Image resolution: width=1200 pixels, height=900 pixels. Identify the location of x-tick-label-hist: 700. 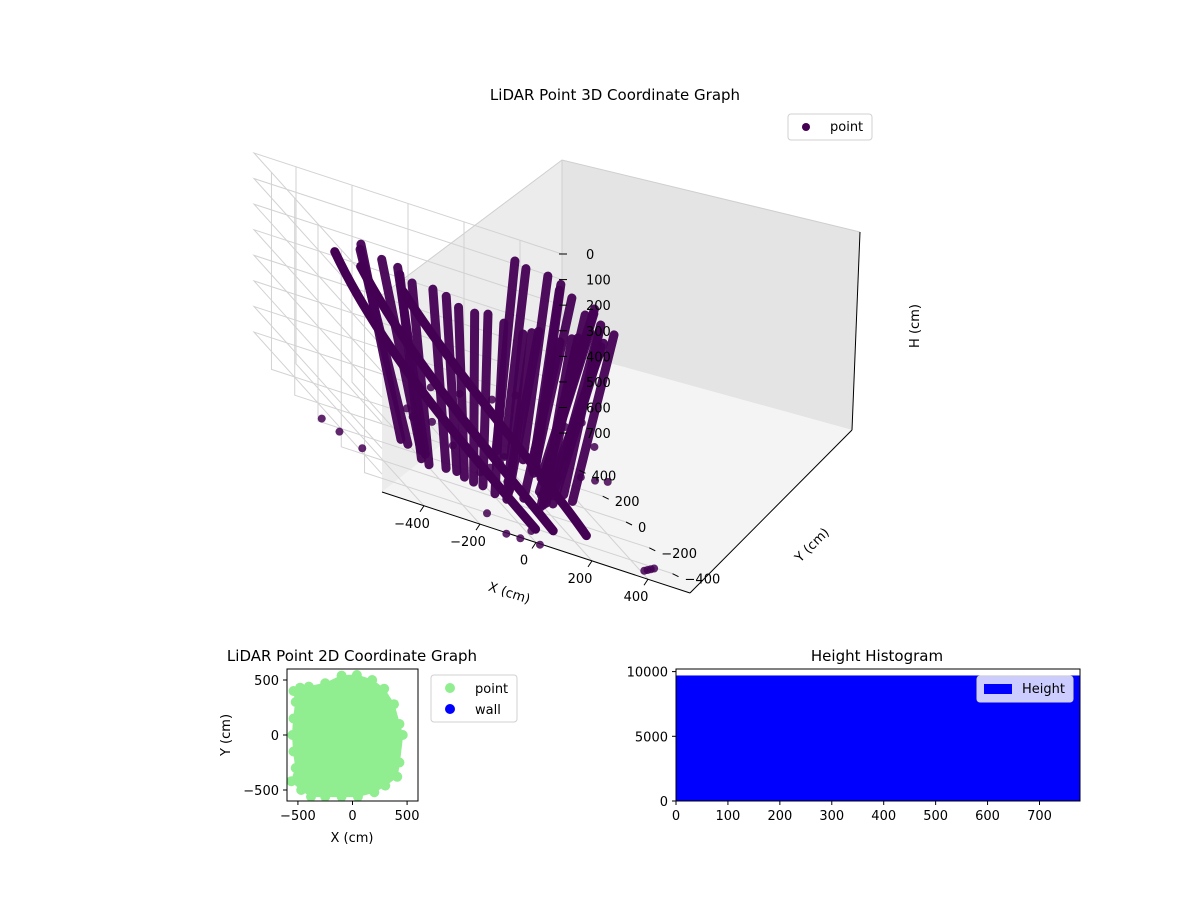
(1039, 816).